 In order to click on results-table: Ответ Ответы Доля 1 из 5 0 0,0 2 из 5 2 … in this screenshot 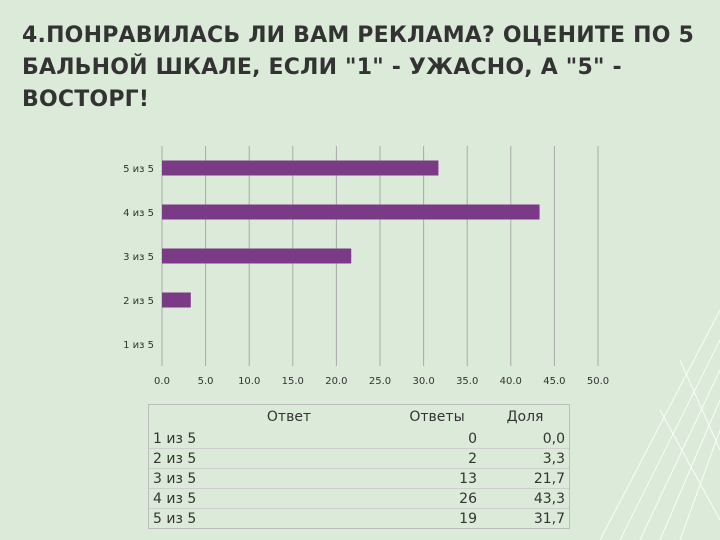, I will do `click(359, 466)`.